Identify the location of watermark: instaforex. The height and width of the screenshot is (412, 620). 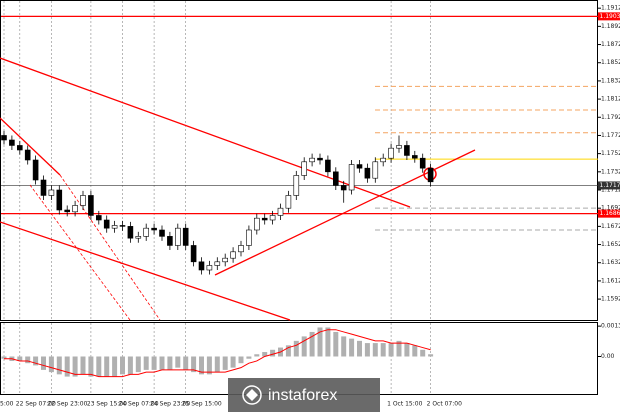
(304, 395).